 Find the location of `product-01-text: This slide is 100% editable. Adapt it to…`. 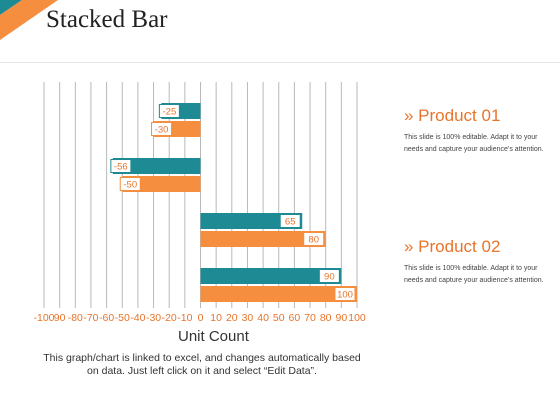

product-01-text: This slide is 100% editable. Adapt it to… is located at coordinates (474, 143).